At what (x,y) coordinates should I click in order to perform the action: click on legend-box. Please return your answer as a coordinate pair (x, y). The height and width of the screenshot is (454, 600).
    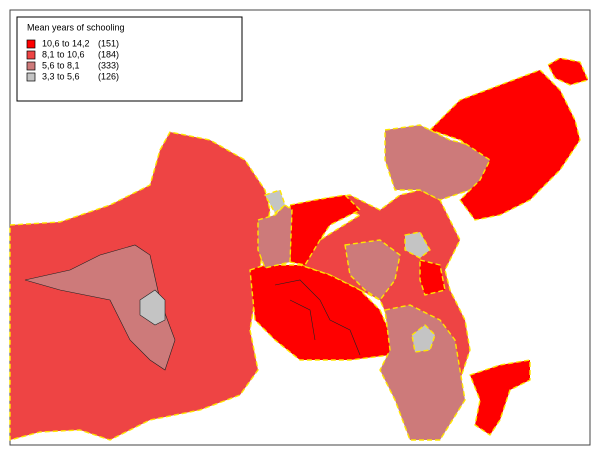
    Looking at the image, I should click on (129, 59).